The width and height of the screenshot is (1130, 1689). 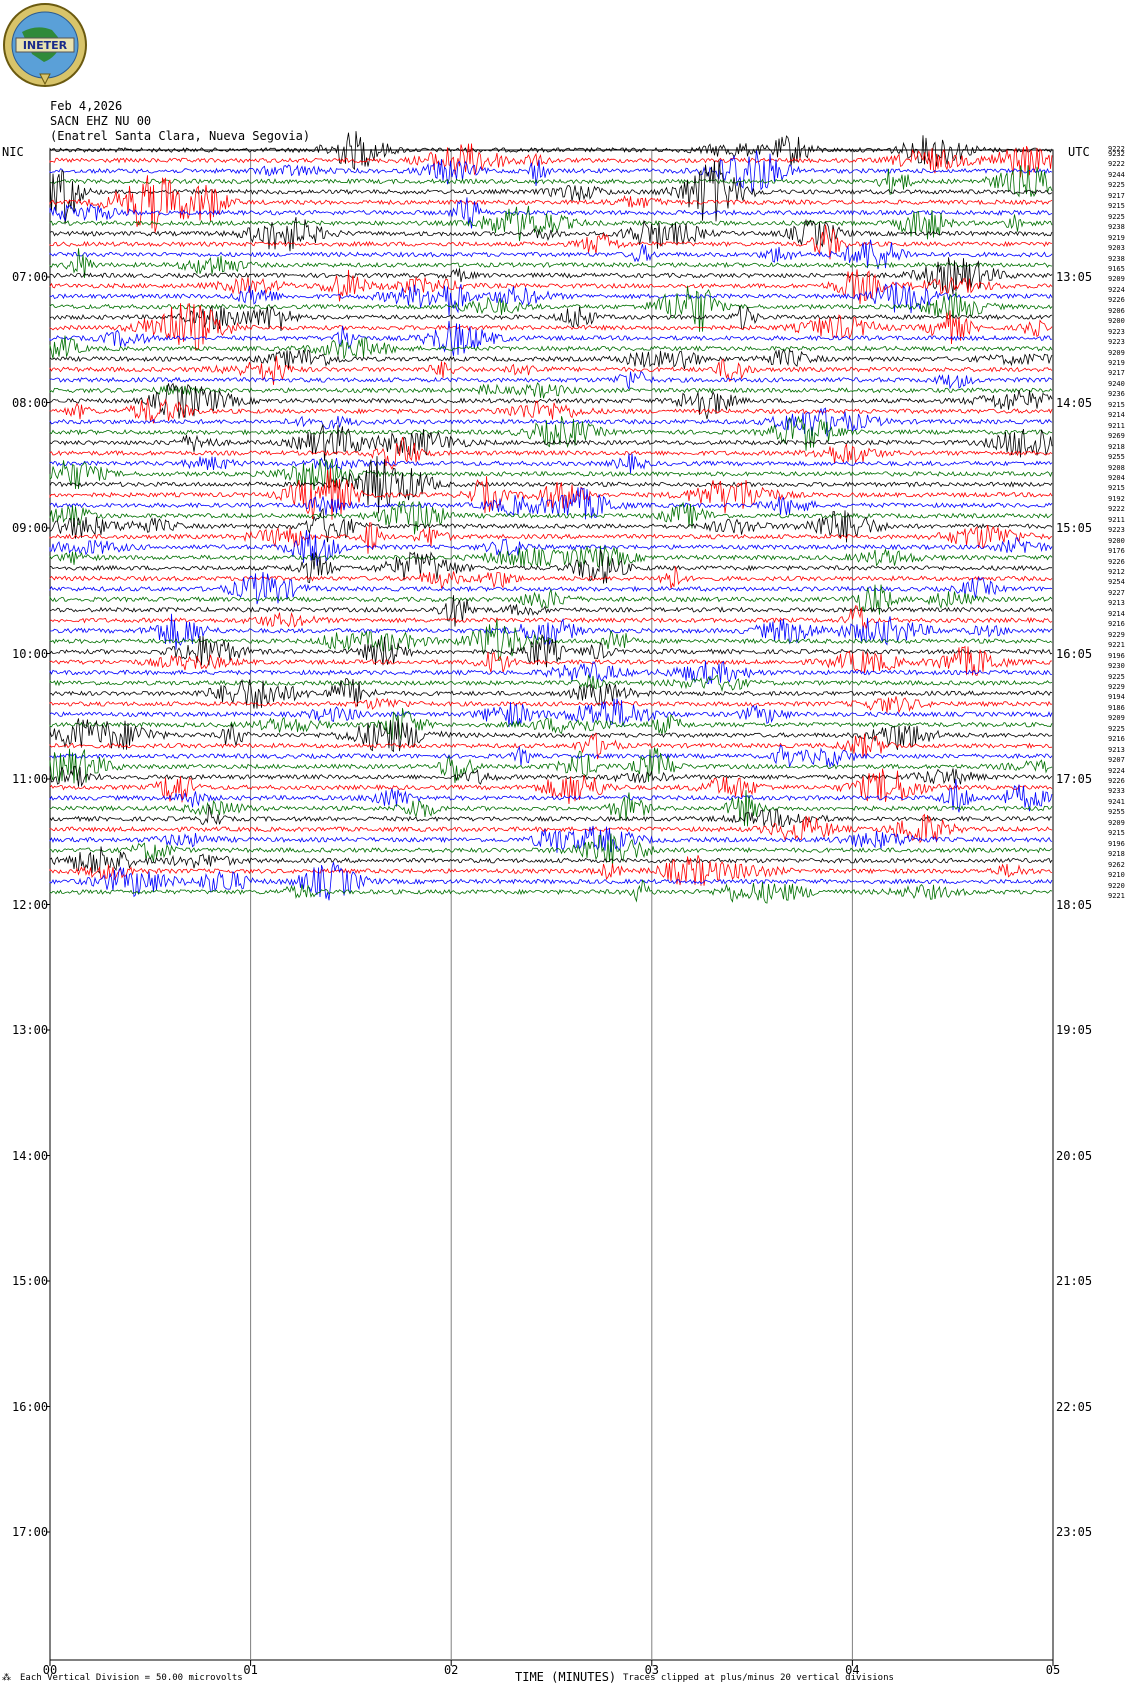 I want to click on right-axis-title: UTC, so click(x=1079, y=152).